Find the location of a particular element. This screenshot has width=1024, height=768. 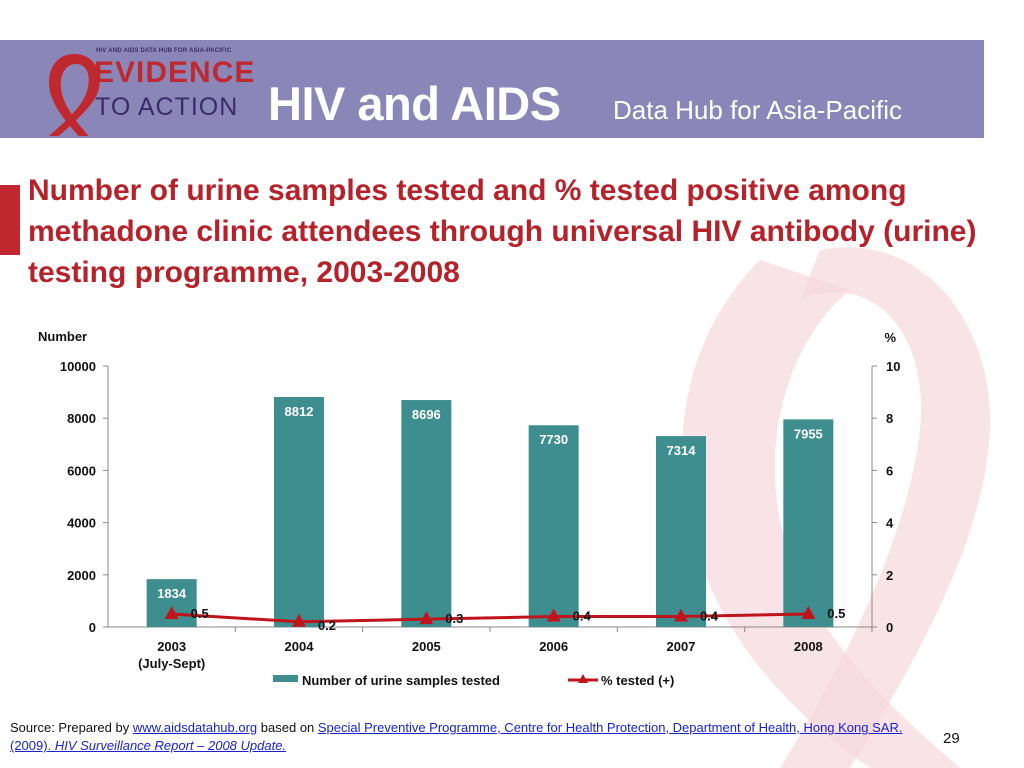

source-report-title: HIV Surveillance Report – 2008 Update. is located at coordinates (170, 745).